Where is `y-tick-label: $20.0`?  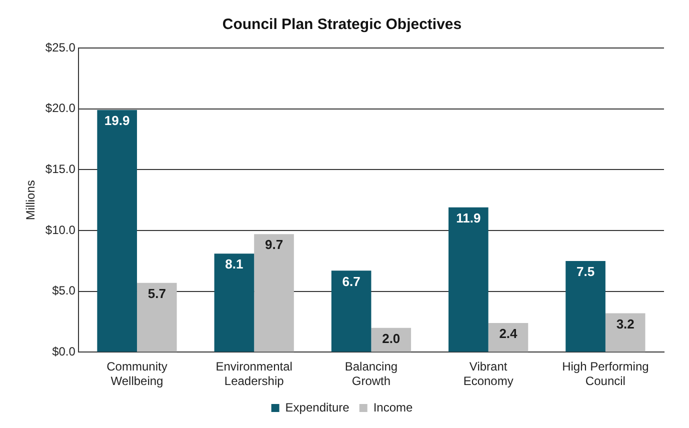
y-tick-label: $20.0 is located at coordinates (60, 108).